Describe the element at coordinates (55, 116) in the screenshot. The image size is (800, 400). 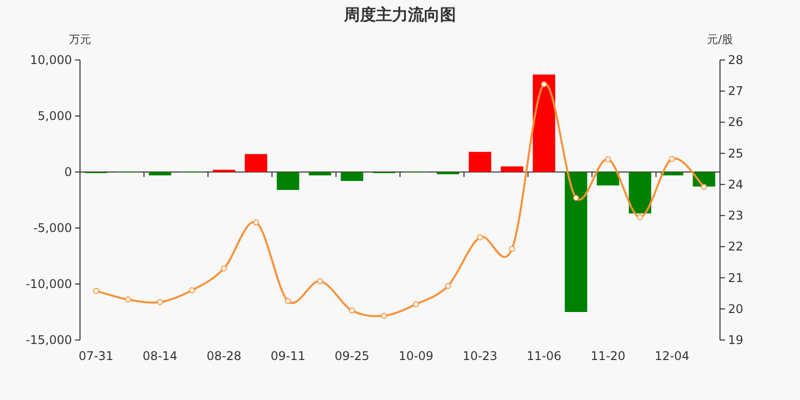
I see `y-tick-label: 5,000` at that location.